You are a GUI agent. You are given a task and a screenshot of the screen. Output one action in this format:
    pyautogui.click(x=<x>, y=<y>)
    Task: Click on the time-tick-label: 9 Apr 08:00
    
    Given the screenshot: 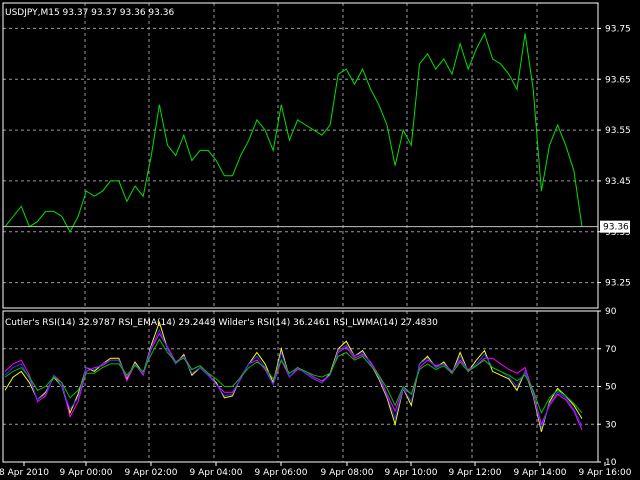 What is the action you would take?
    pyautogui.click(x=347, y=473)
    